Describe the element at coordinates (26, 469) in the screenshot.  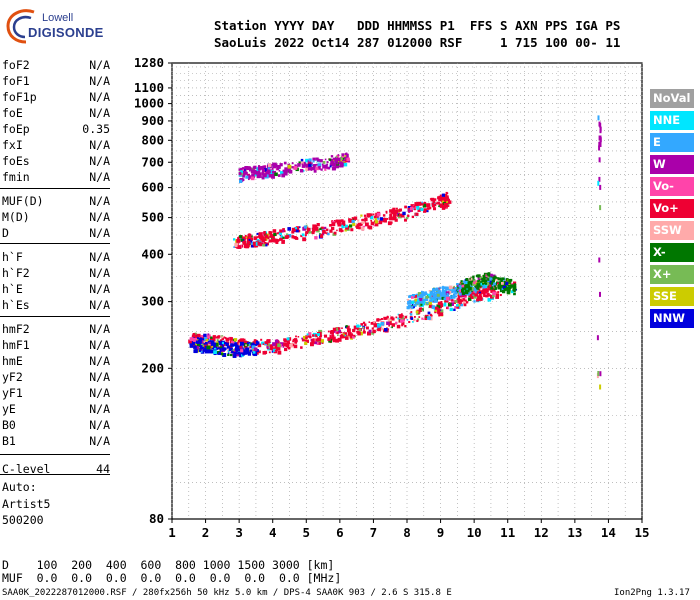
I see `param-name: C-level` at that location.